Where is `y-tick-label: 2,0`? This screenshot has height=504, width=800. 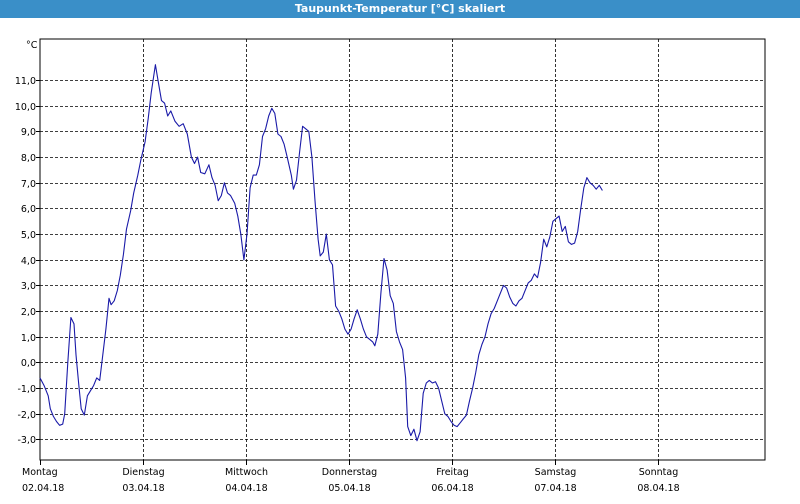
y-tick-label: 2,0 is located at coordinates (28, 312).